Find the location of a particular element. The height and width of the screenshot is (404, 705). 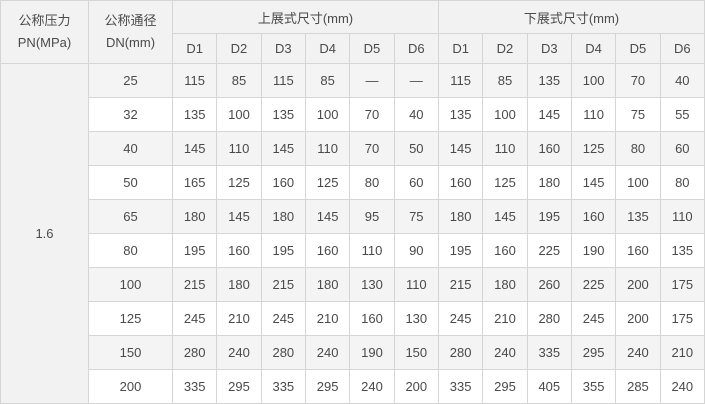

upper-dim-value-cell: 135 is located at coordinates (283, 114).